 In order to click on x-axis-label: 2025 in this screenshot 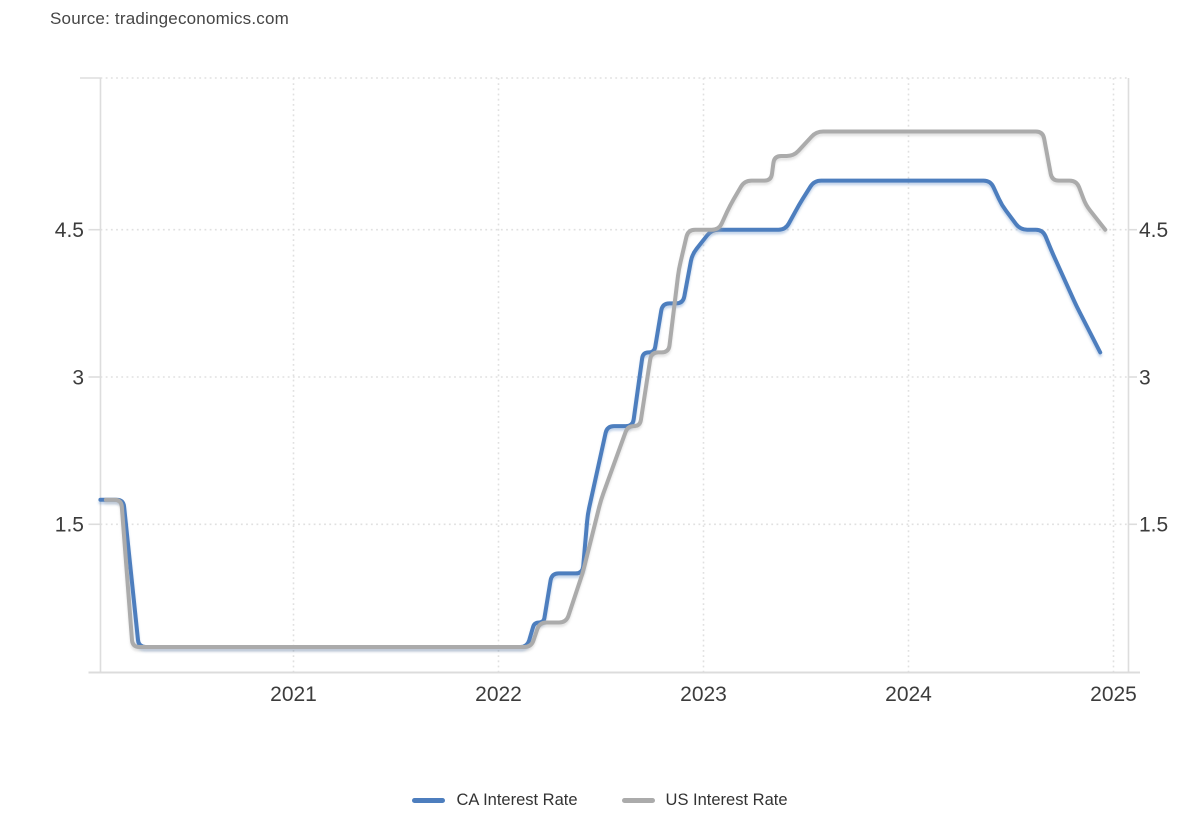, I will do `click(1113, 694)`.